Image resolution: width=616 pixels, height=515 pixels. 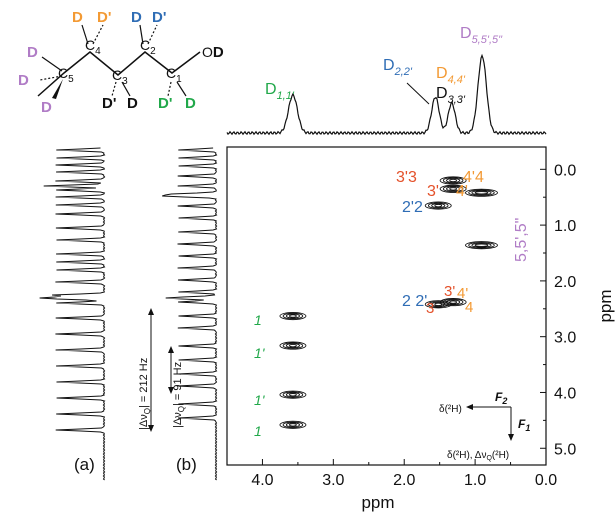 What do you see at coordinates (412, 207) in the screenshot?
I see `label-2prime2: 2'2` at bounding box center [412, 207].